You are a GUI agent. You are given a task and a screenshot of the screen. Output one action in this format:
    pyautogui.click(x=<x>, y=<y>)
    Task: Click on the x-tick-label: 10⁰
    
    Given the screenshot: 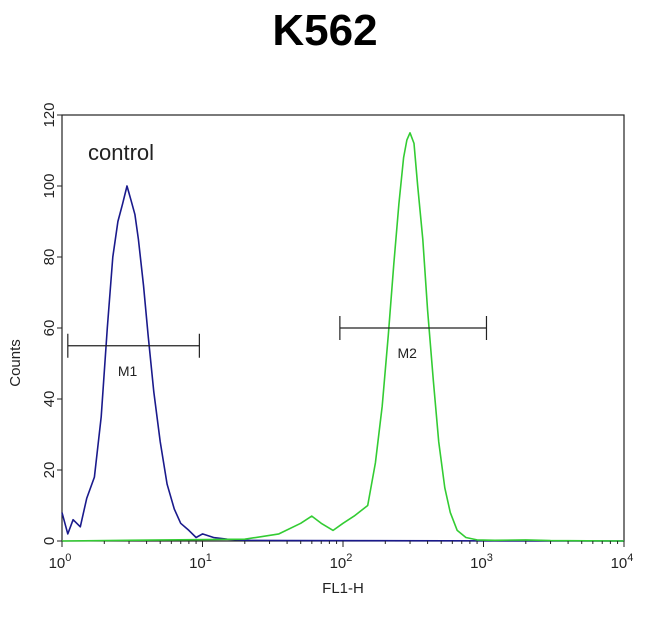 What is the action you would take?
    pyautogui.click(x=60, y=562)
    